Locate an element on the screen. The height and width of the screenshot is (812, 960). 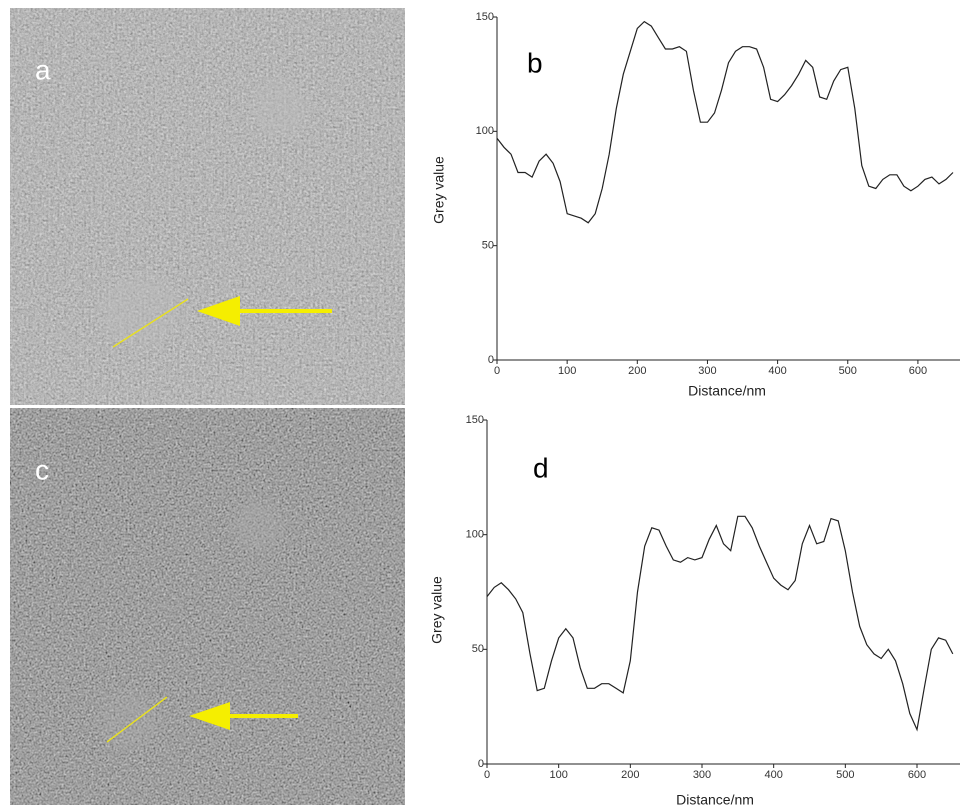
panel-label: a is located at coordinates (43, 69).